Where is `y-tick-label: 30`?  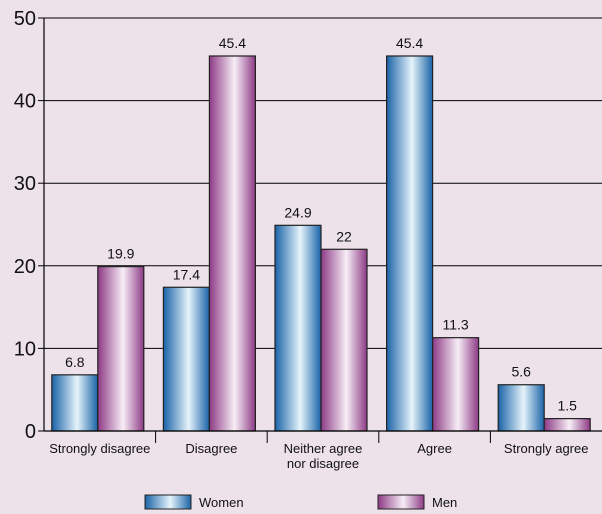
y-tick-label: 30 is located at coordinates (25, 184).